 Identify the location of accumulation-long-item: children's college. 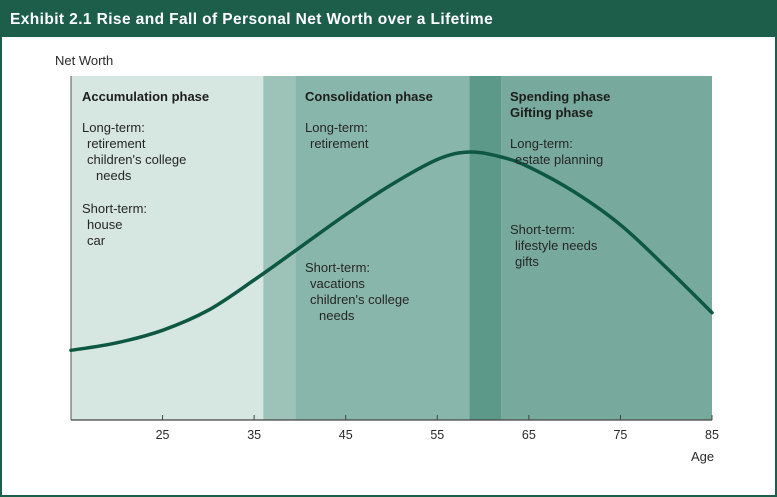
(136, 159).